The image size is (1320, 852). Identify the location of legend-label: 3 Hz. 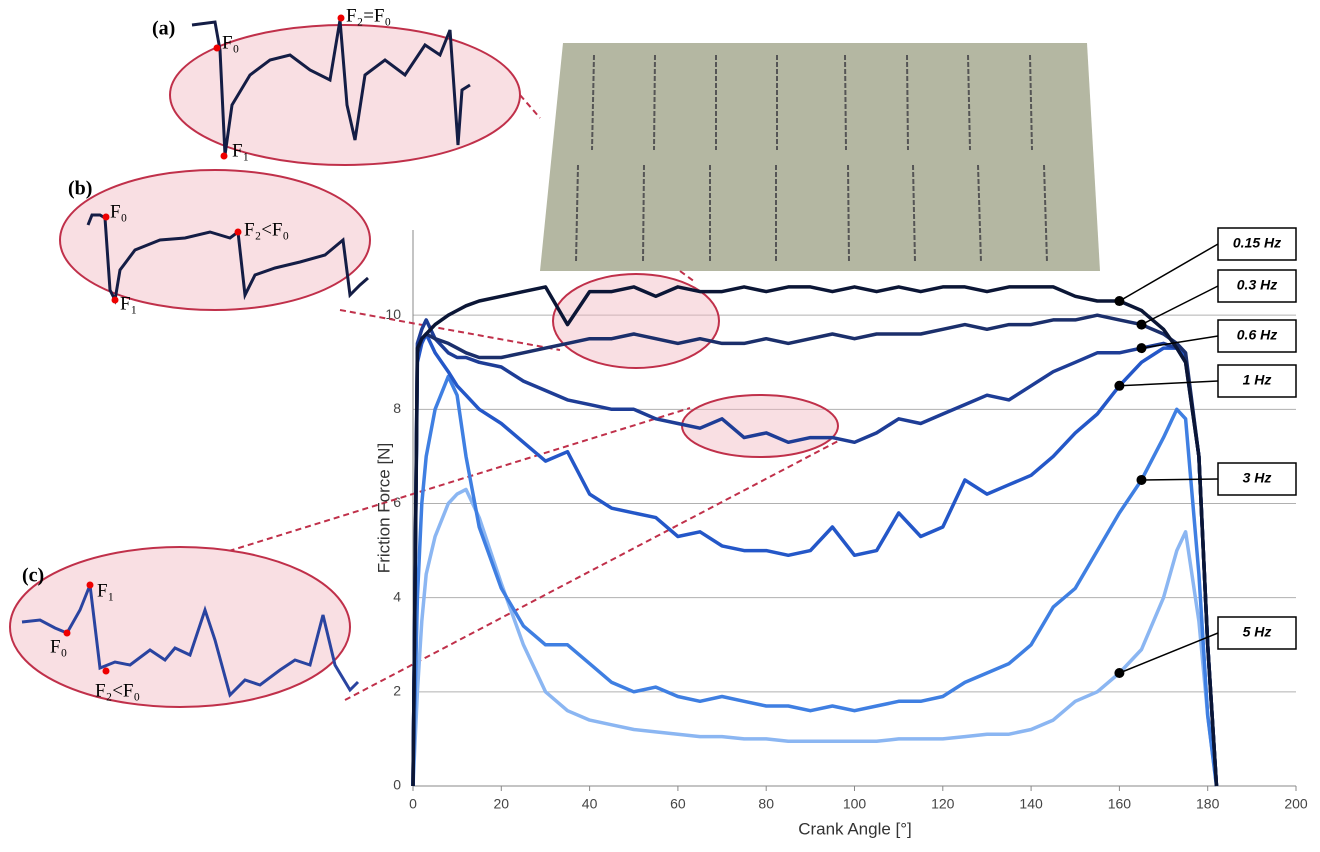
(1257, 478).